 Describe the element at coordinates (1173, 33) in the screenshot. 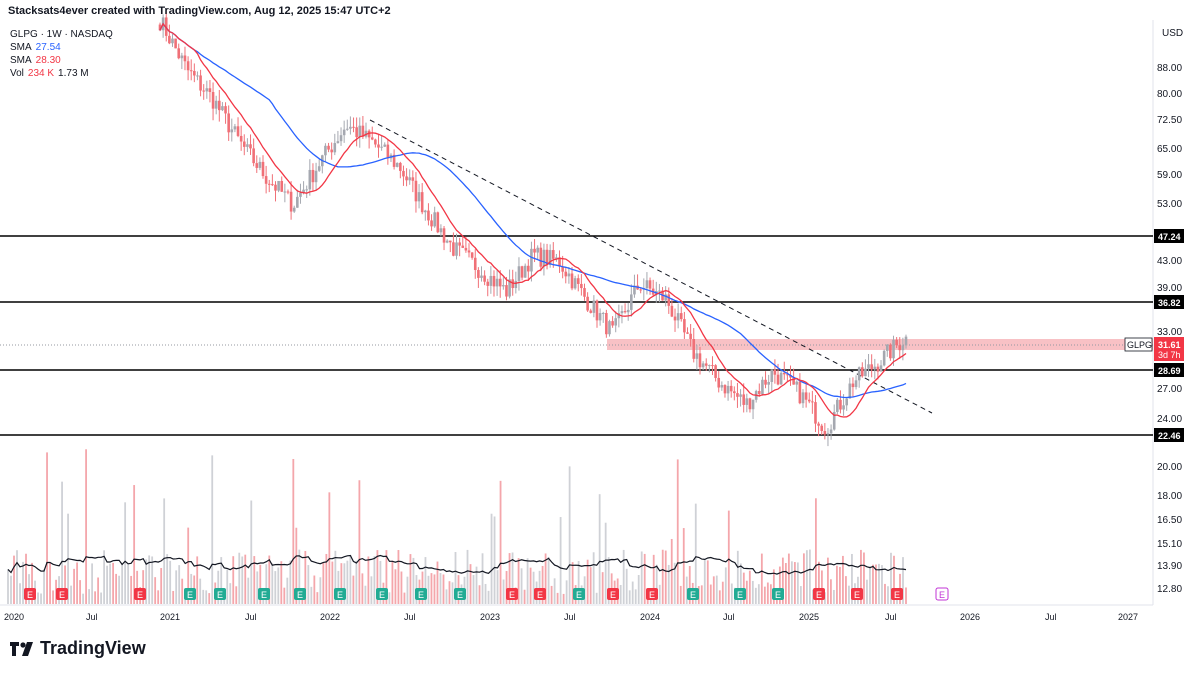

I see `currency-label: USD` at that location.